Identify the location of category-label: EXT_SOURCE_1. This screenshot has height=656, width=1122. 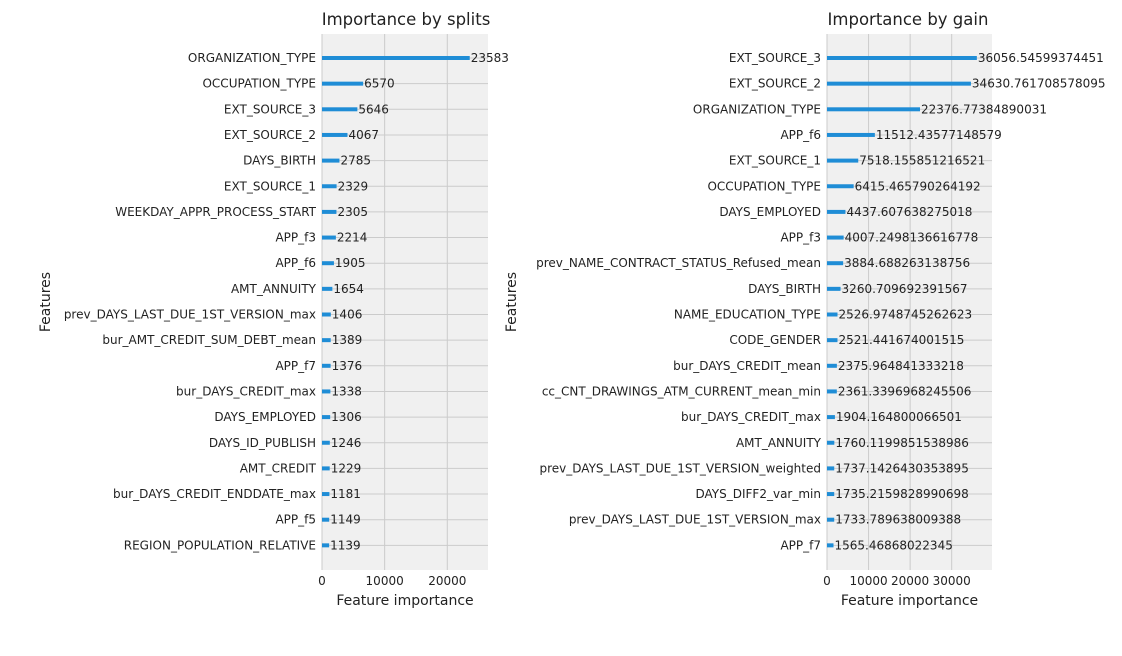
(270, 186).